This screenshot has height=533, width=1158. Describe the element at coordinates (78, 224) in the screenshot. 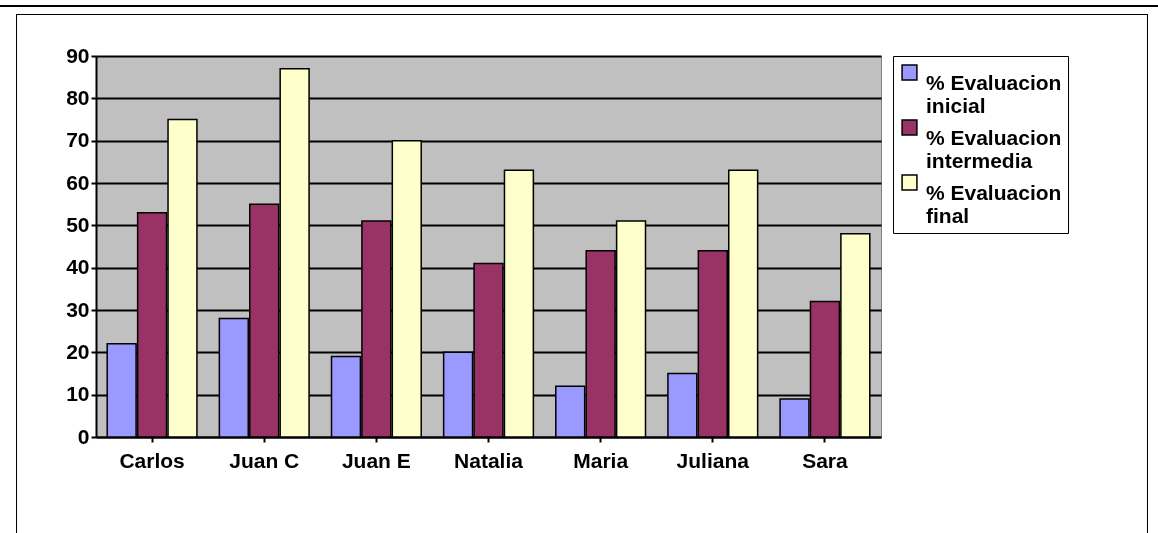

I see `y-tick-label: 50` at that location.